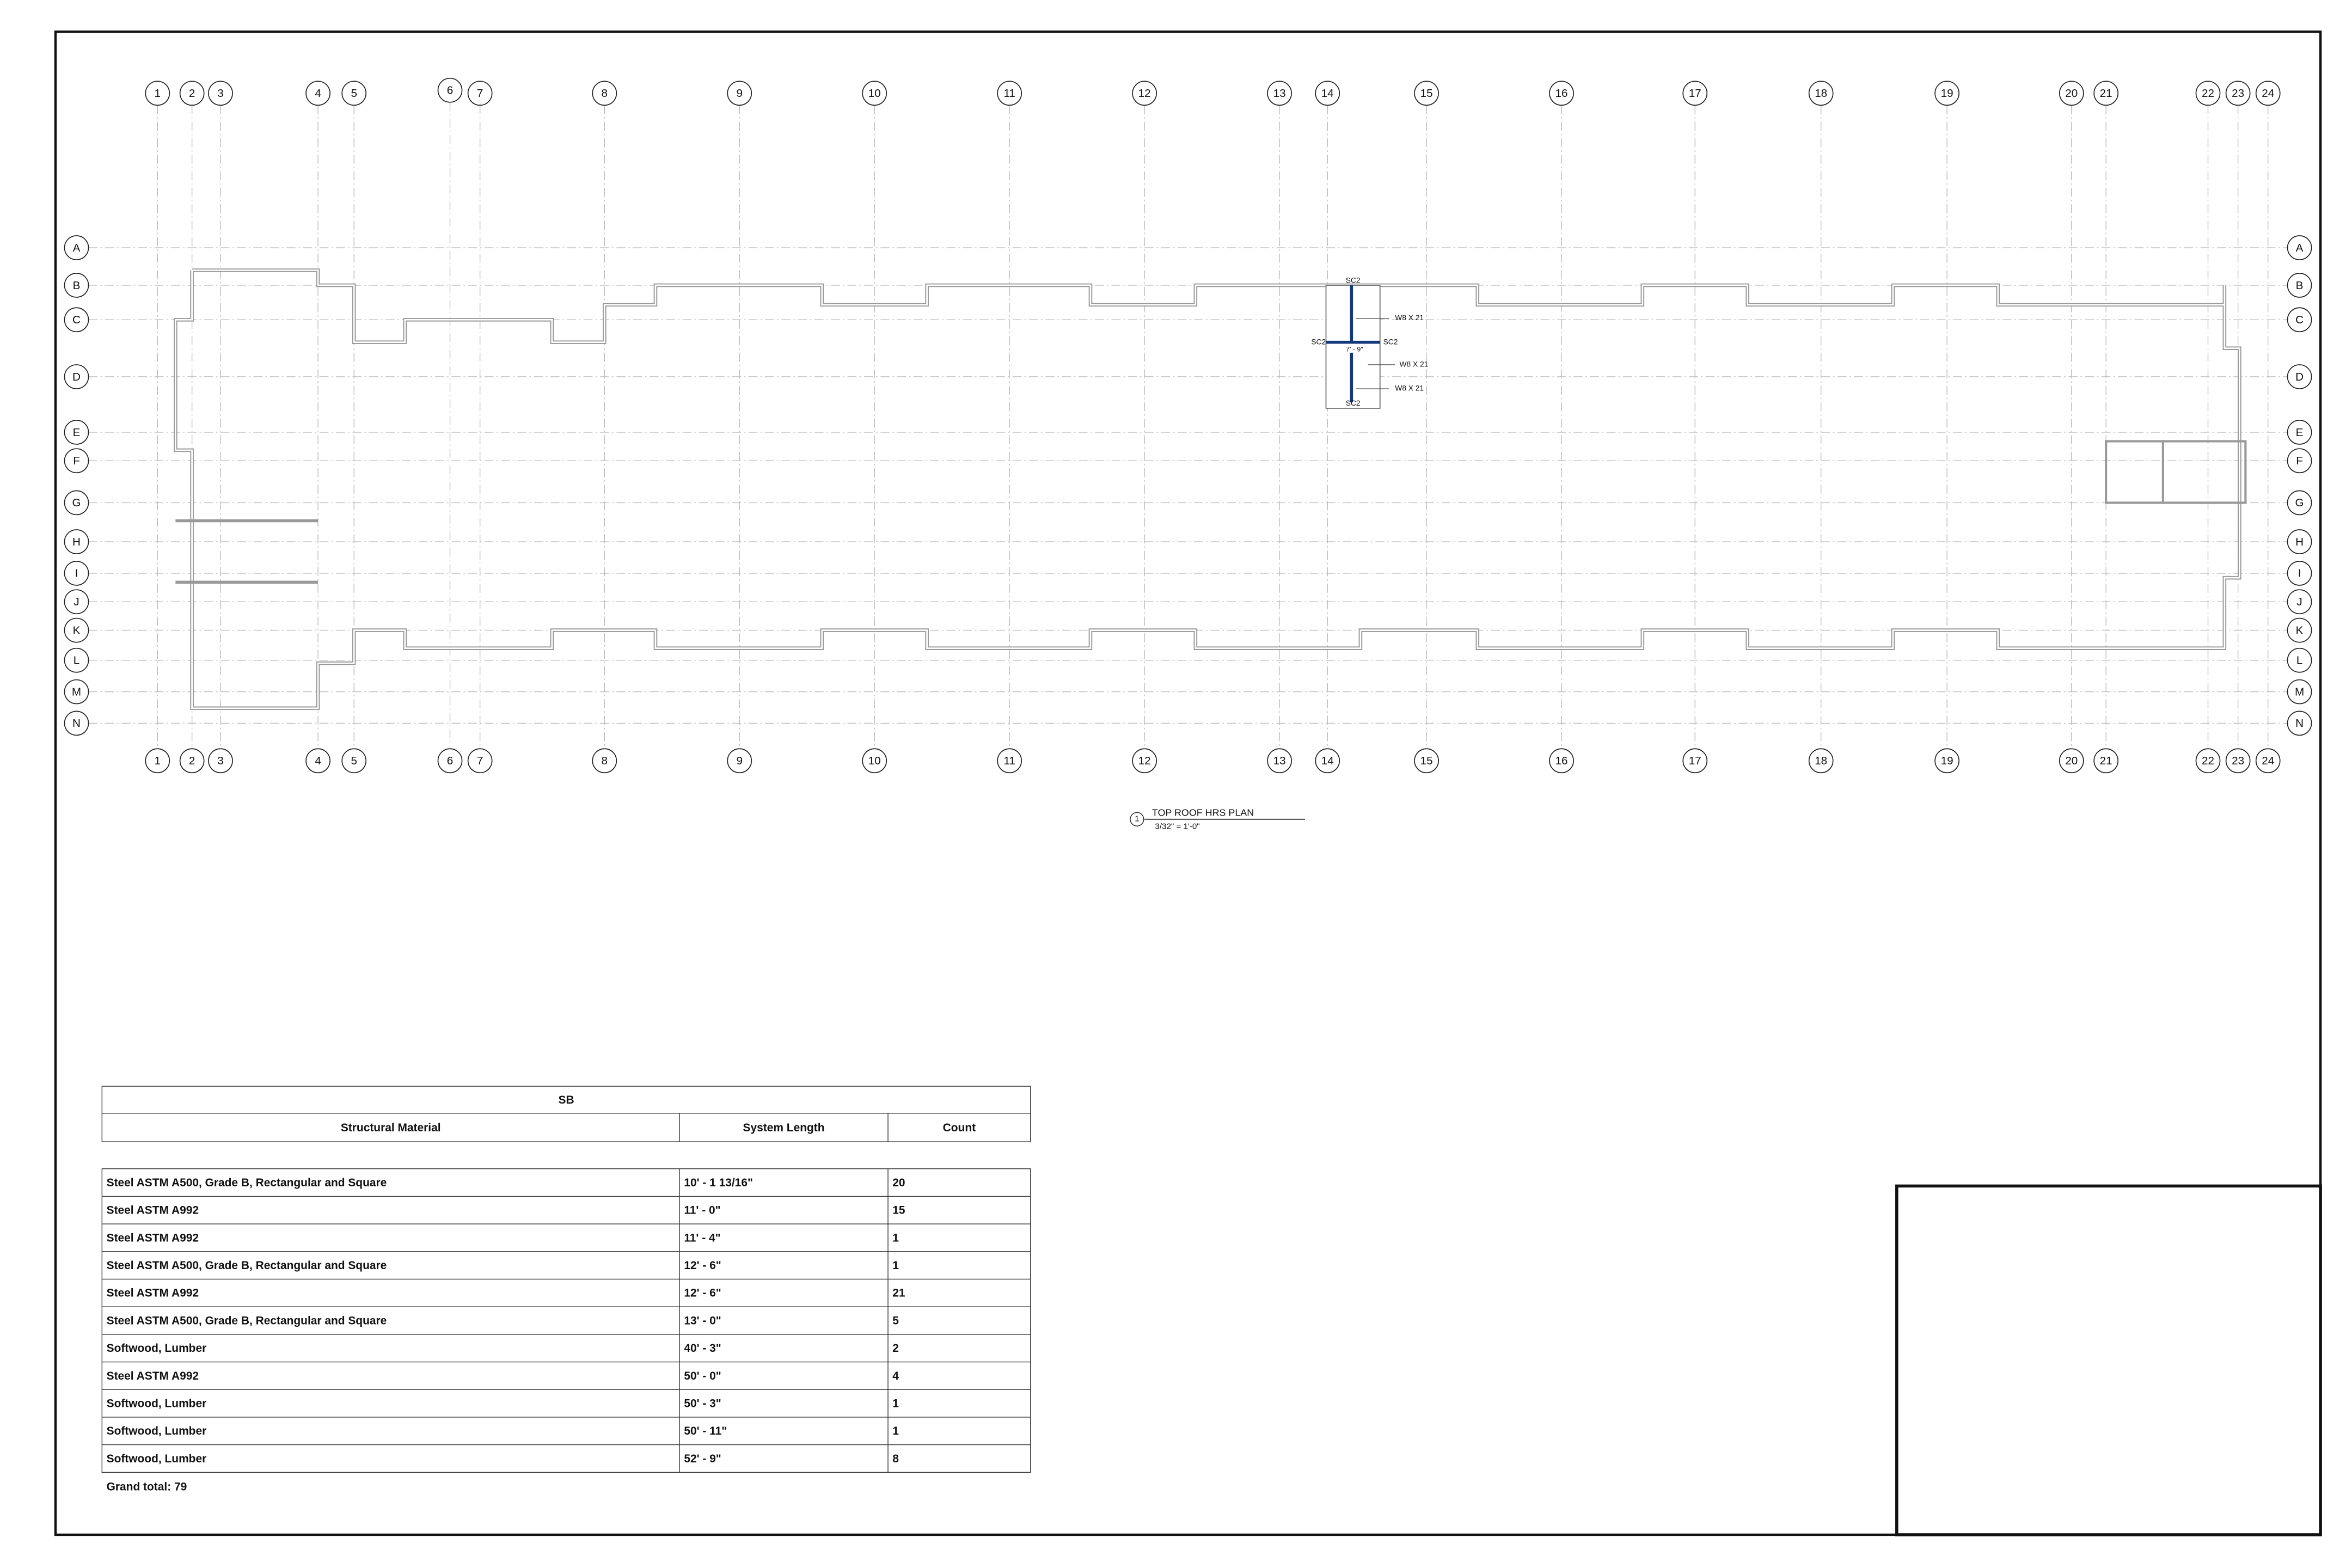  Describe the element at coordinates (895, 1320) in the screenshot. I see `table-cell: 5` at that location.